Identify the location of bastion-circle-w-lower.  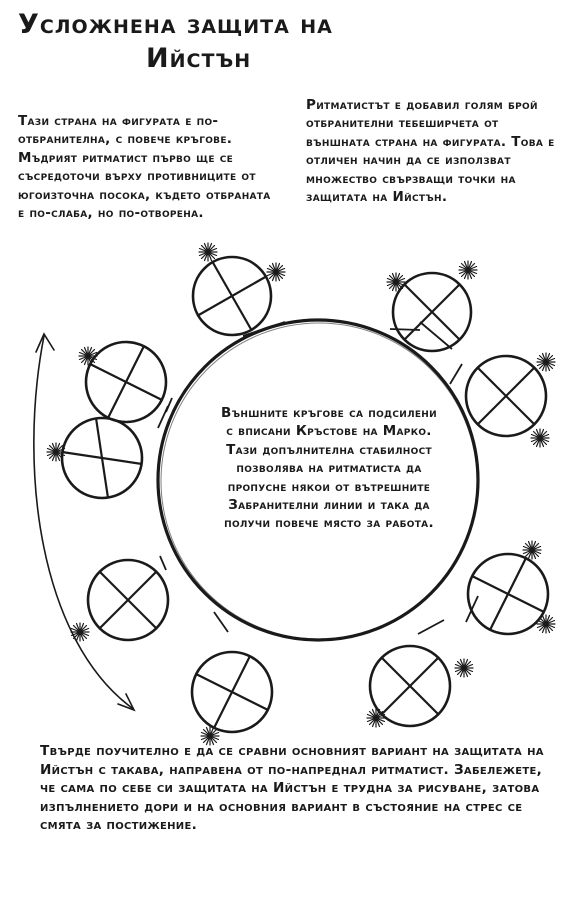
(102, 458).